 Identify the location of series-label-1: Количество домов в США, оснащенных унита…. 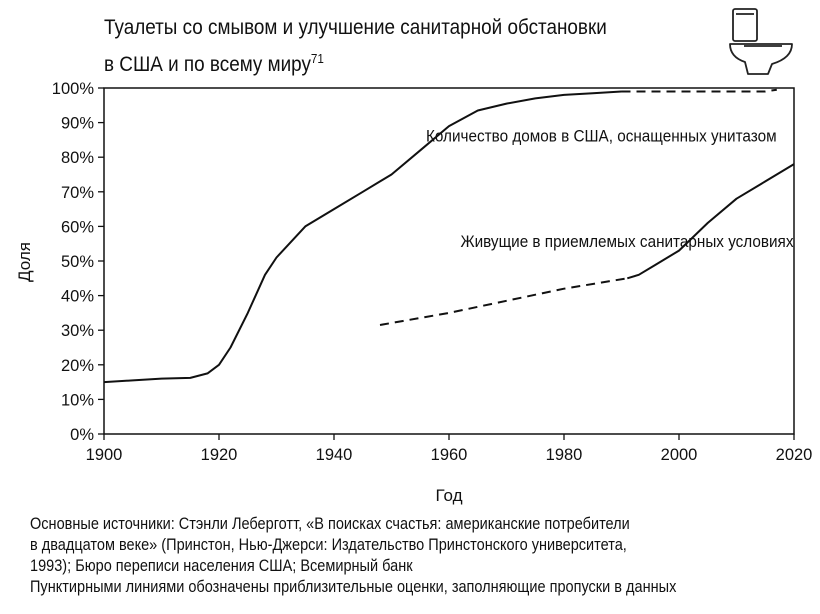
(601, 136).